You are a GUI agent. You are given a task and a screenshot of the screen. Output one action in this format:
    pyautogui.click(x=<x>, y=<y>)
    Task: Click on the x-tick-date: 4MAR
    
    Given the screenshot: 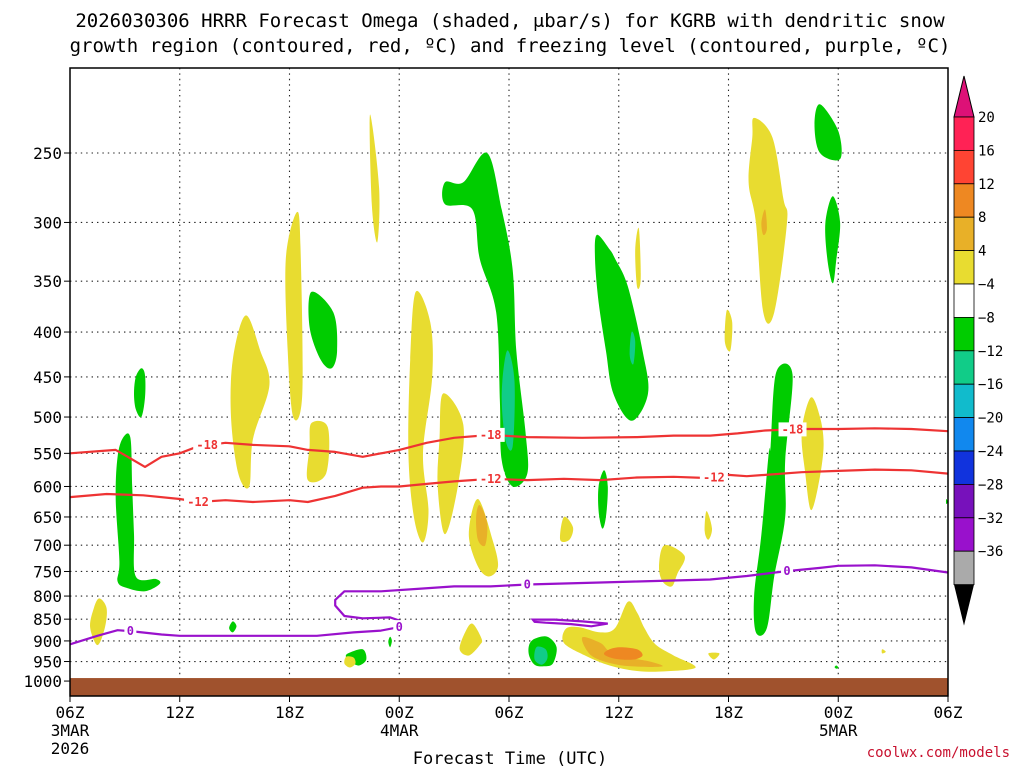 What is the action you would take?
    pyautogui.click(x=399, y=730)
    